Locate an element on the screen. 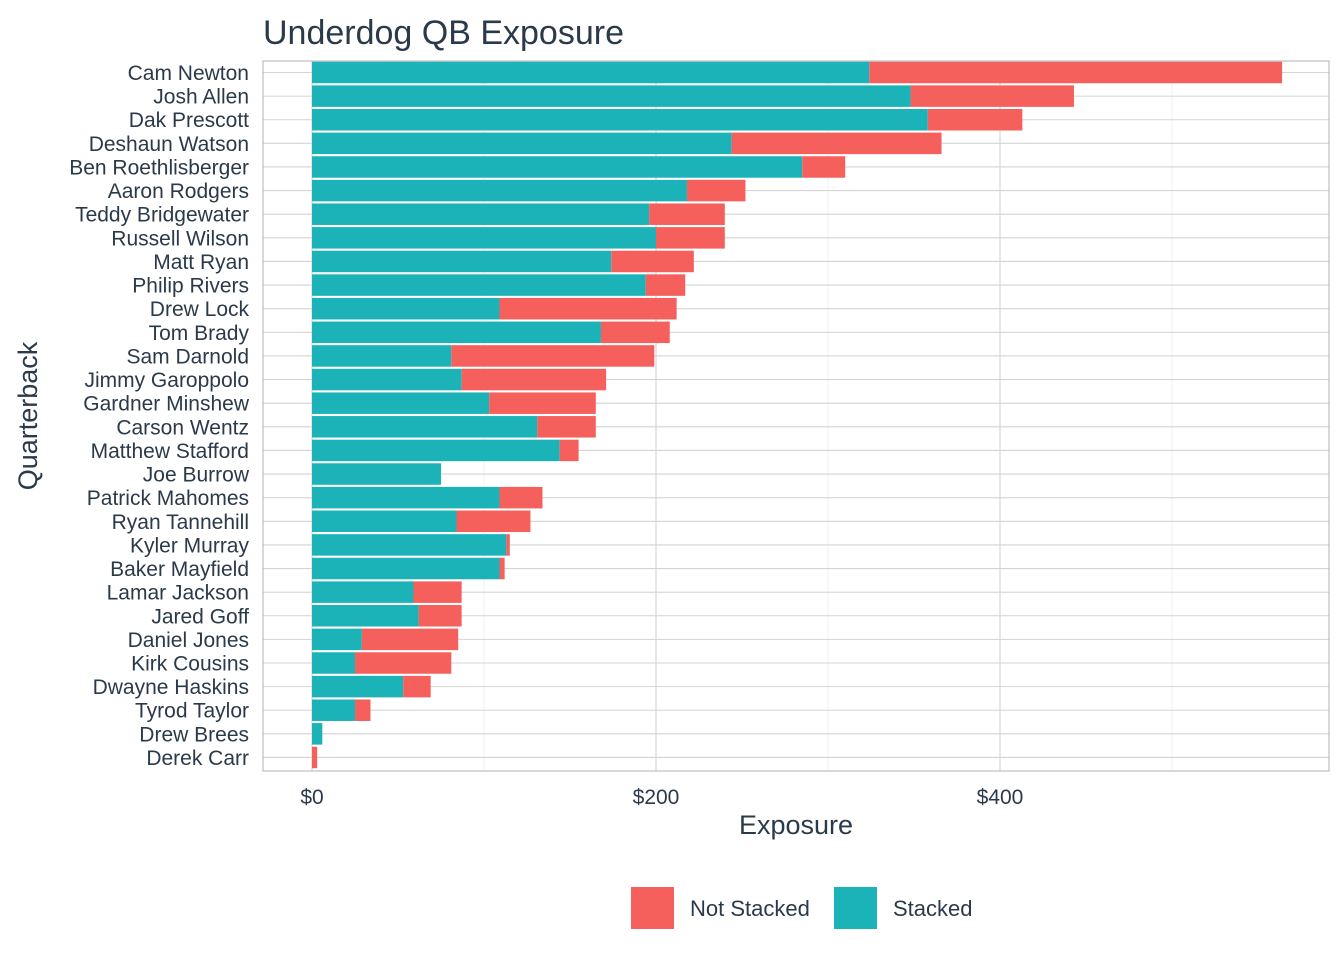  y-tick-label: Aaron Rodgers is located at coordinates (178, 191).